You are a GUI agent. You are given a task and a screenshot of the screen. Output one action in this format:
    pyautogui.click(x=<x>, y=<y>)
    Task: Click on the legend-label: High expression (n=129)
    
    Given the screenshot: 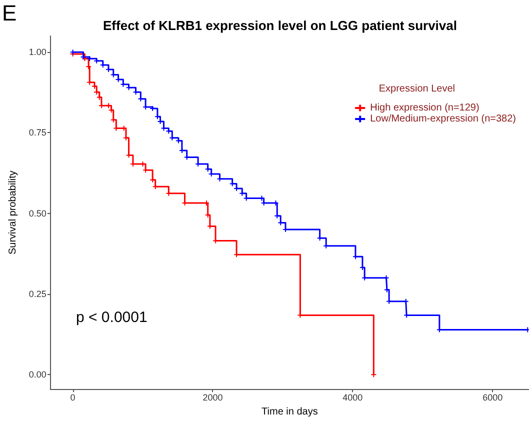 What is the action you would take?
    pyautogui.click(x=425, y=108)
    